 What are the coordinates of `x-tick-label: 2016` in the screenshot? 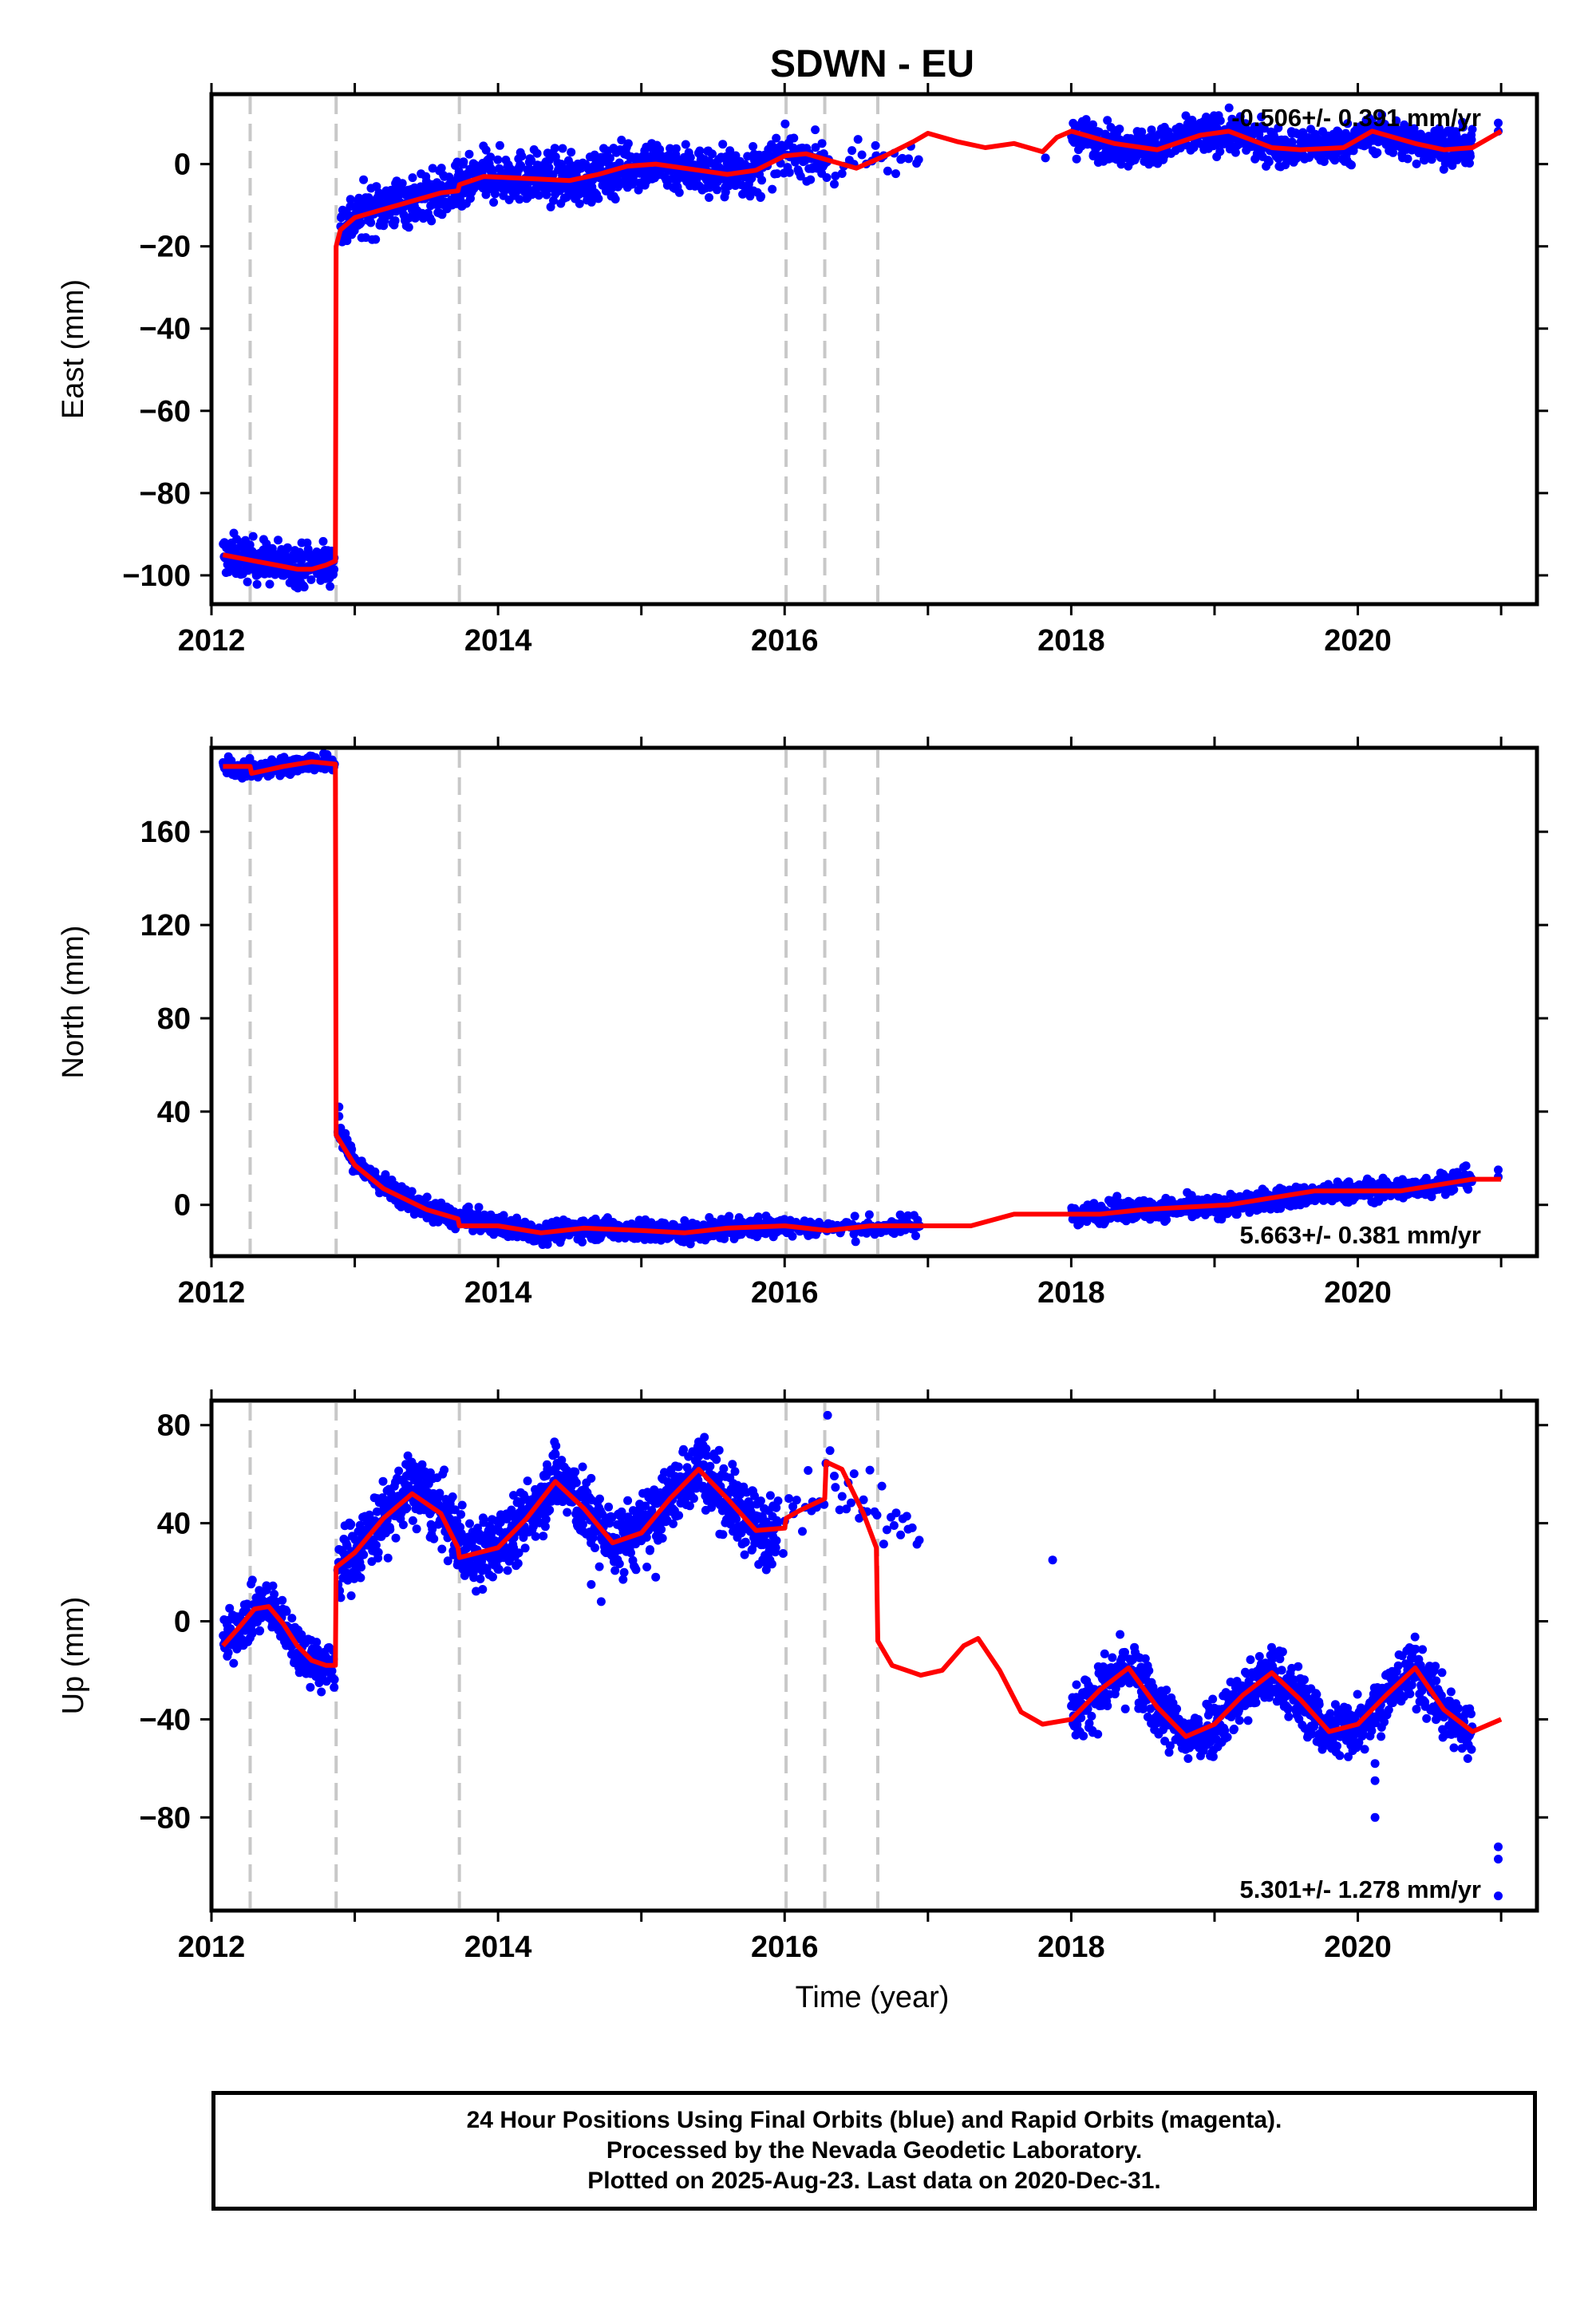 It's located at (785, 1293).